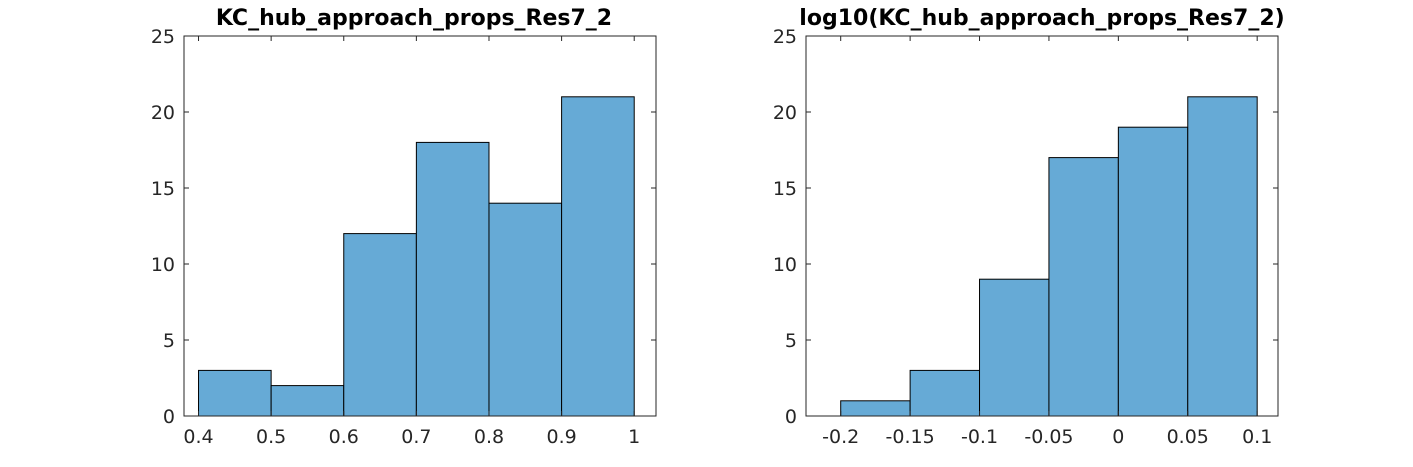 Image resolution: width=1413 pixels, height=467 pixels. Describe the element at coordinates (169, 341) in the screenshot. I see `left-y-tick-label: 5` at that location.